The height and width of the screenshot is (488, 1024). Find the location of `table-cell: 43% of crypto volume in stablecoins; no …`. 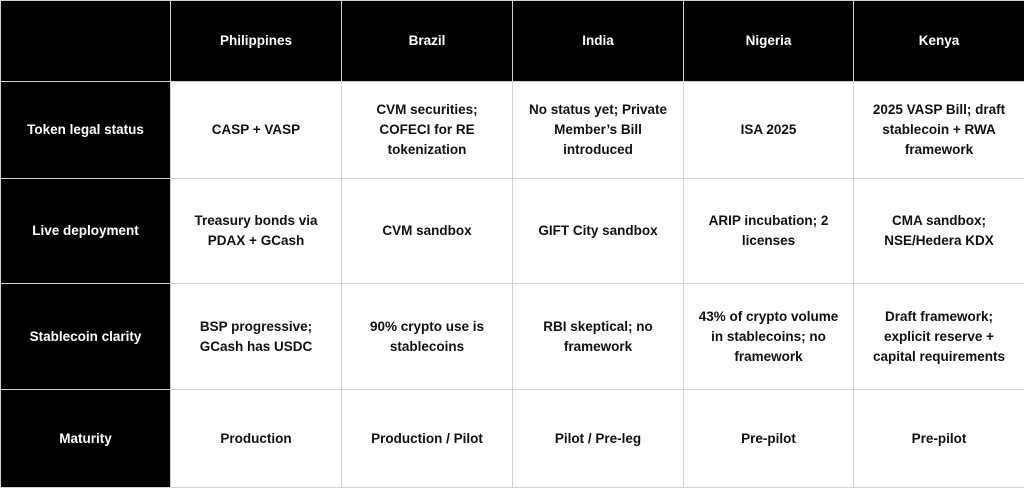

table-cell: 43% of crypto volume in stablecoins; no … is located at coordinates (769, 337).